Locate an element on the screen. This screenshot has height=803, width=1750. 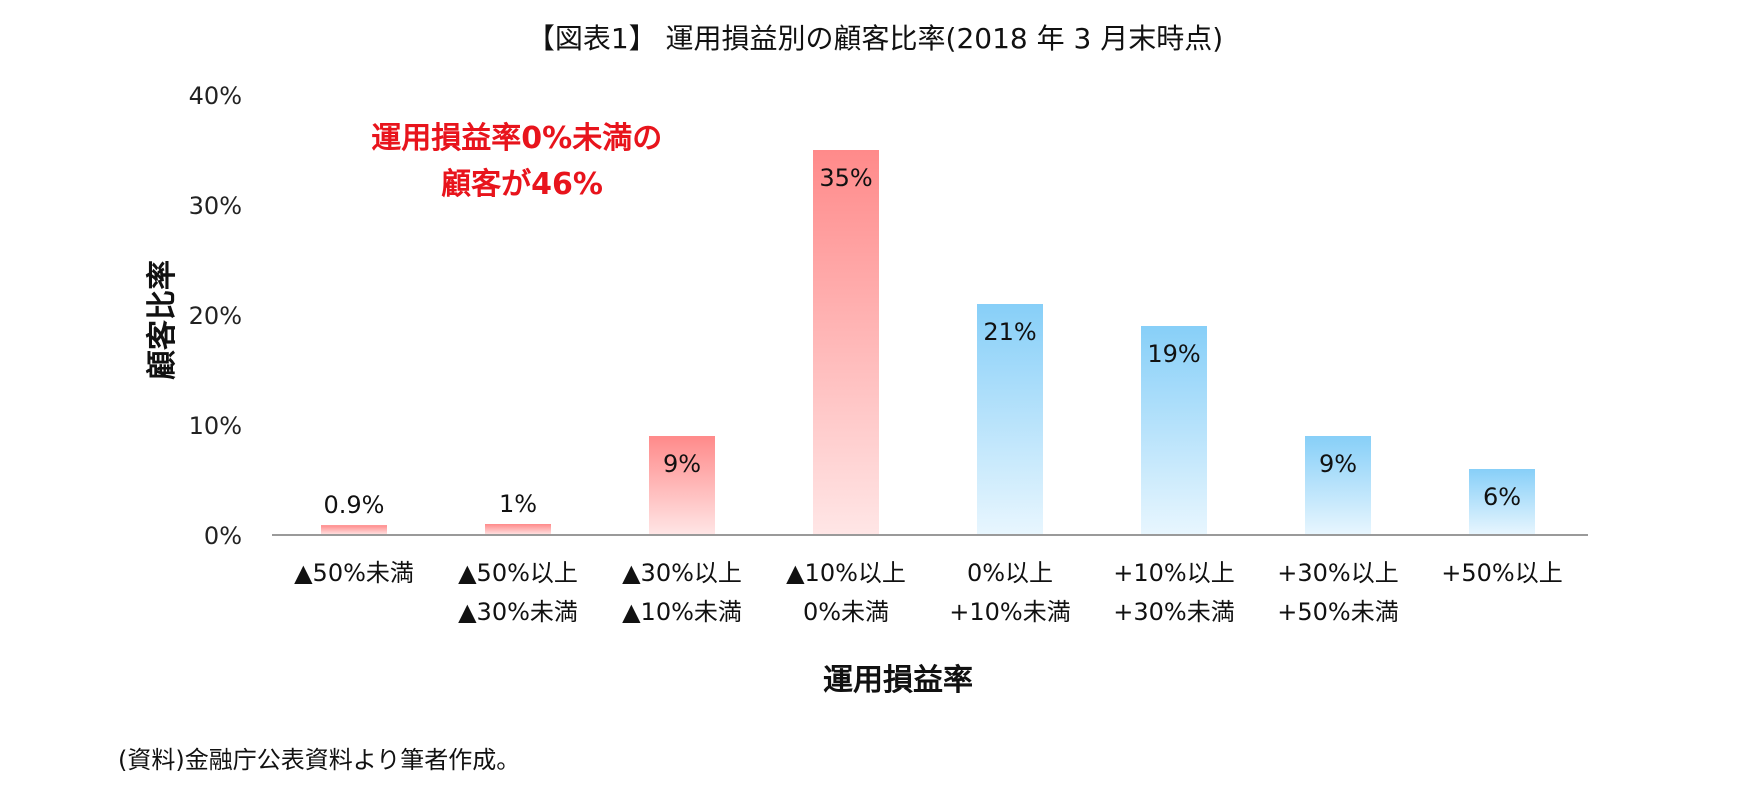
category-label-line: ▲50%未満 is located at coordinates (354, 573).